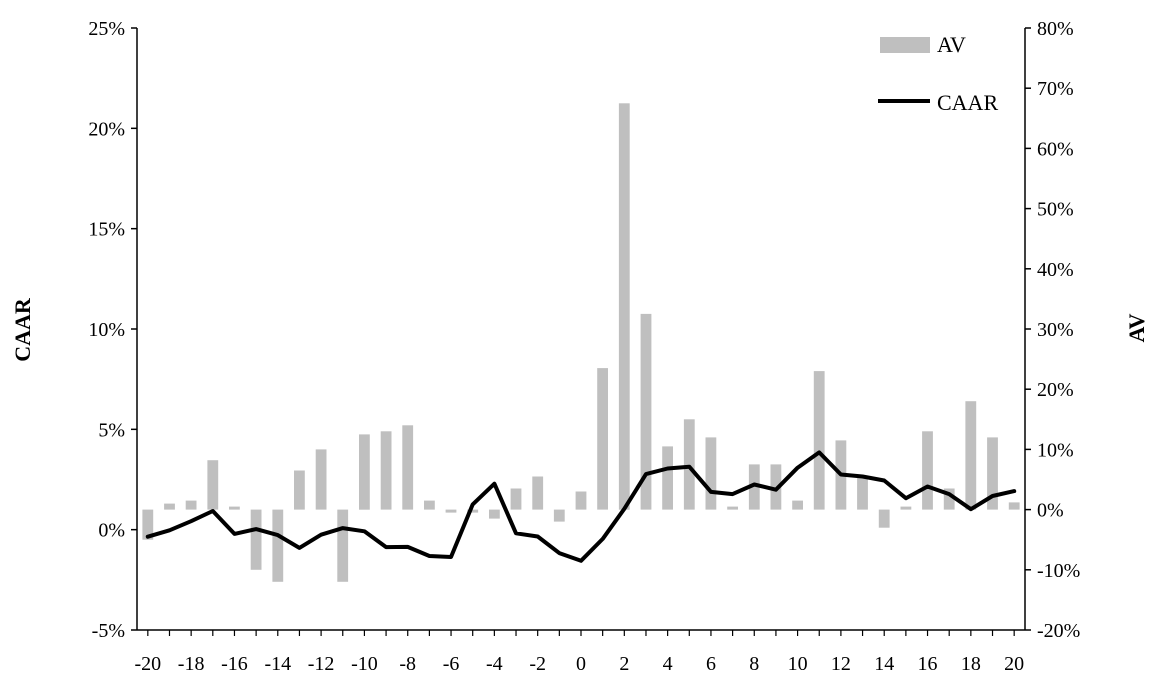 The height and width of the screenshot is (684, 1157). What do you see at coordinates (106, 29) in the screenshot?
I see `y-left-tick-label: 25%` at bounding box center [106, 29].